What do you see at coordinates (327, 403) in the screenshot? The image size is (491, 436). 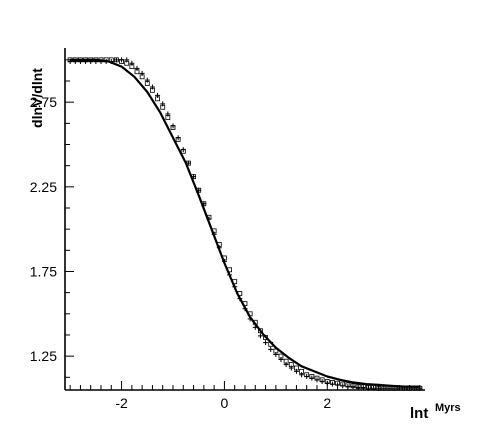 I see `x-tick-label: 2` at bounding box center [327, 403].